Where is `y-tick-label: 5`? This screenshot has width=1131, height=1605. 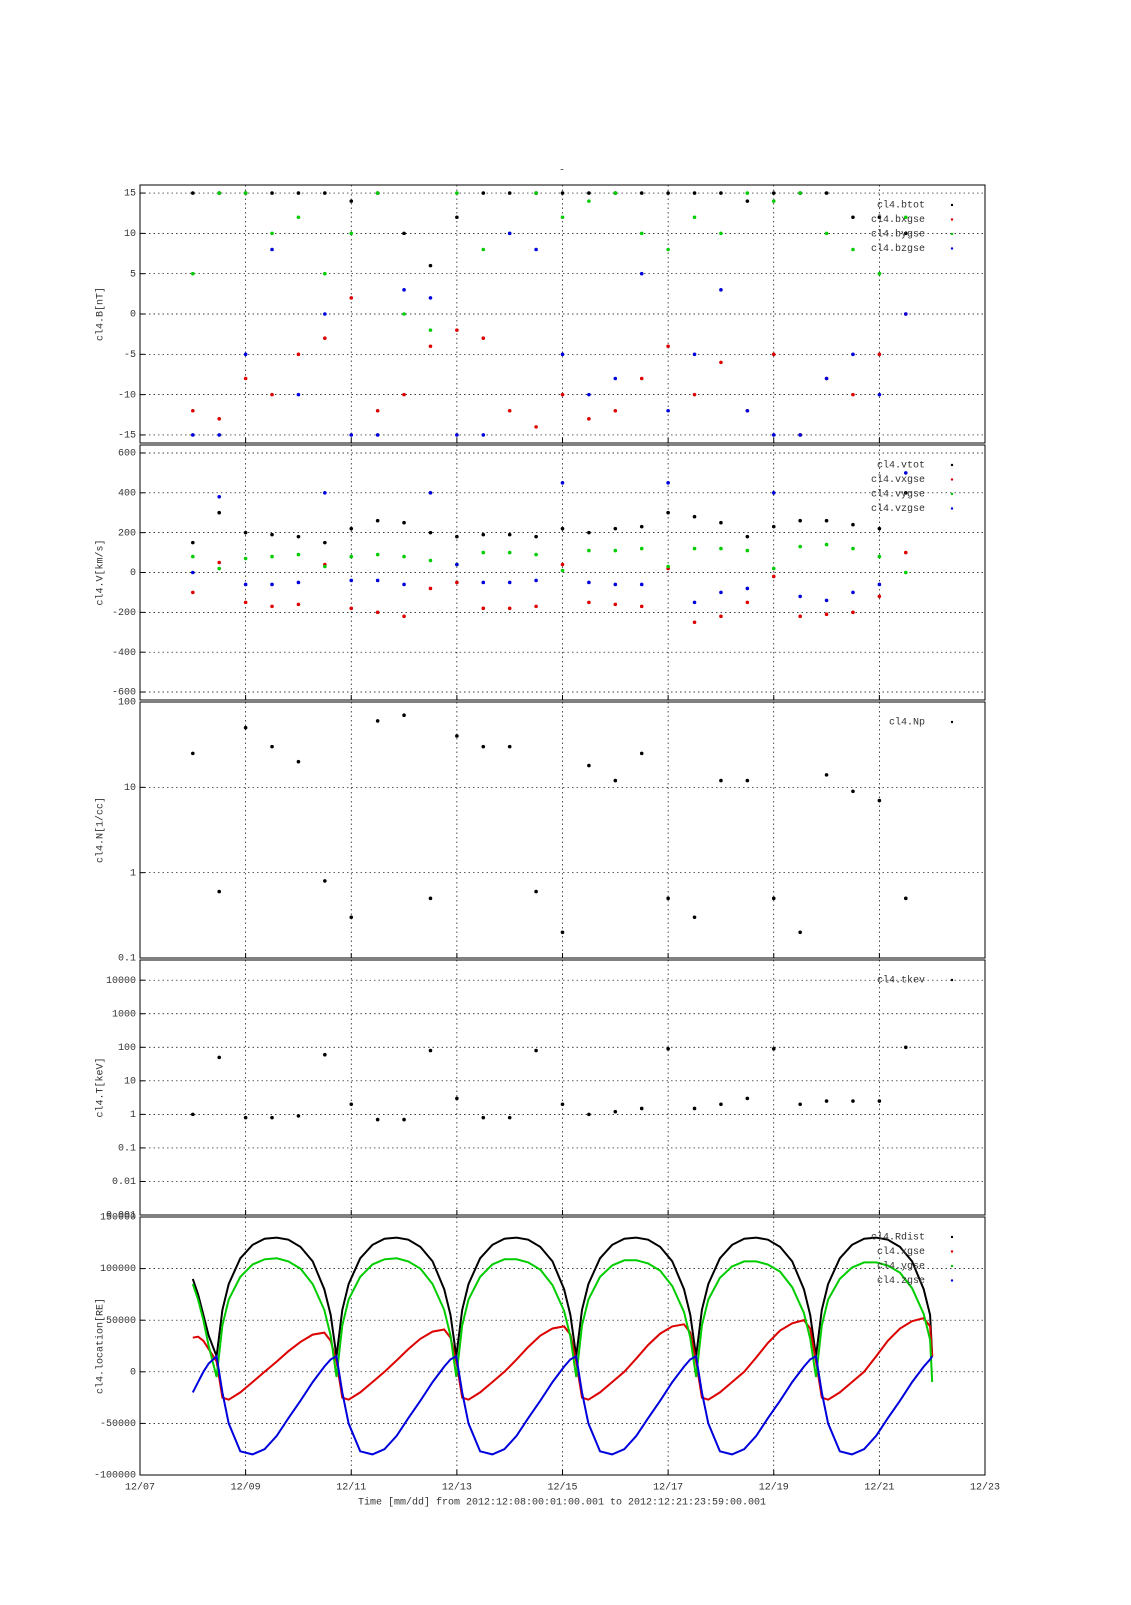 y-tick-label: 5 is located at coordinates (133, 274).